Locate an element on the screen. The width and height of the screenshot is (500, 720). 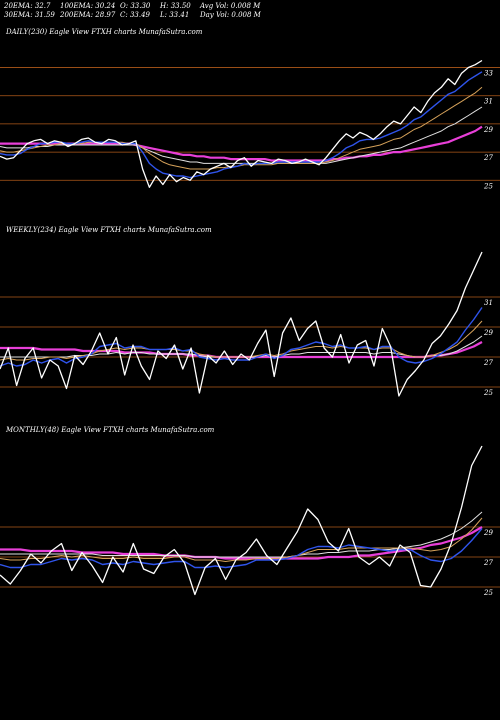
series-line-ema-slow is located at coordinates (241, 135).